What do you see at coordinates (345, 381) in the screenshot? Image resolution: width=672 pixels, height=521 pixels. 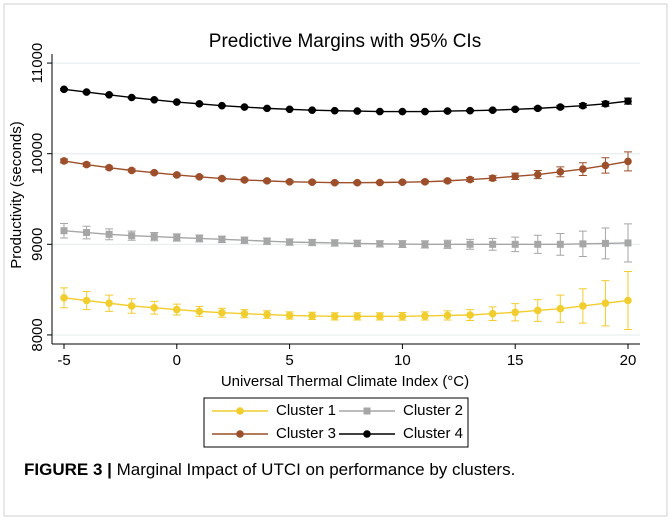 I see `x-axis-title: Universal Thermal Climate Index (°C)` at bounding box center [345, 381].